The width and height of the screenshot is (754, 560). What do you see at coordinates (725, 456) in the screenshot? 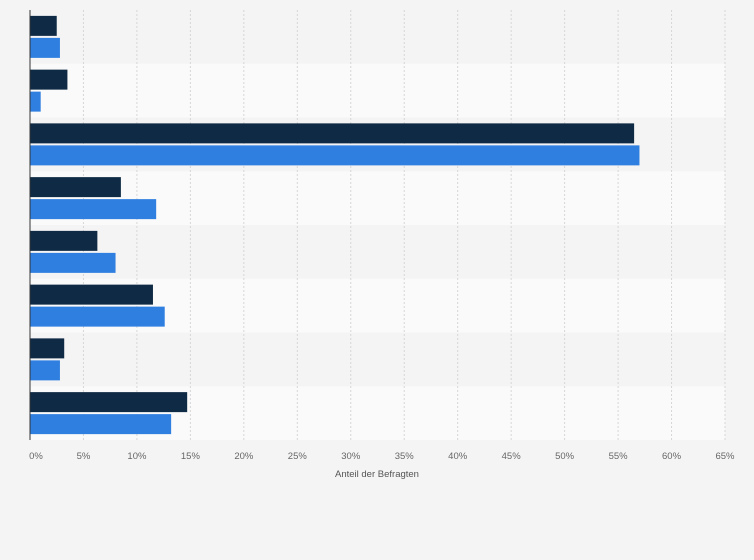
I see `x-tick-label: 65%` at bounding box center [725, 456].